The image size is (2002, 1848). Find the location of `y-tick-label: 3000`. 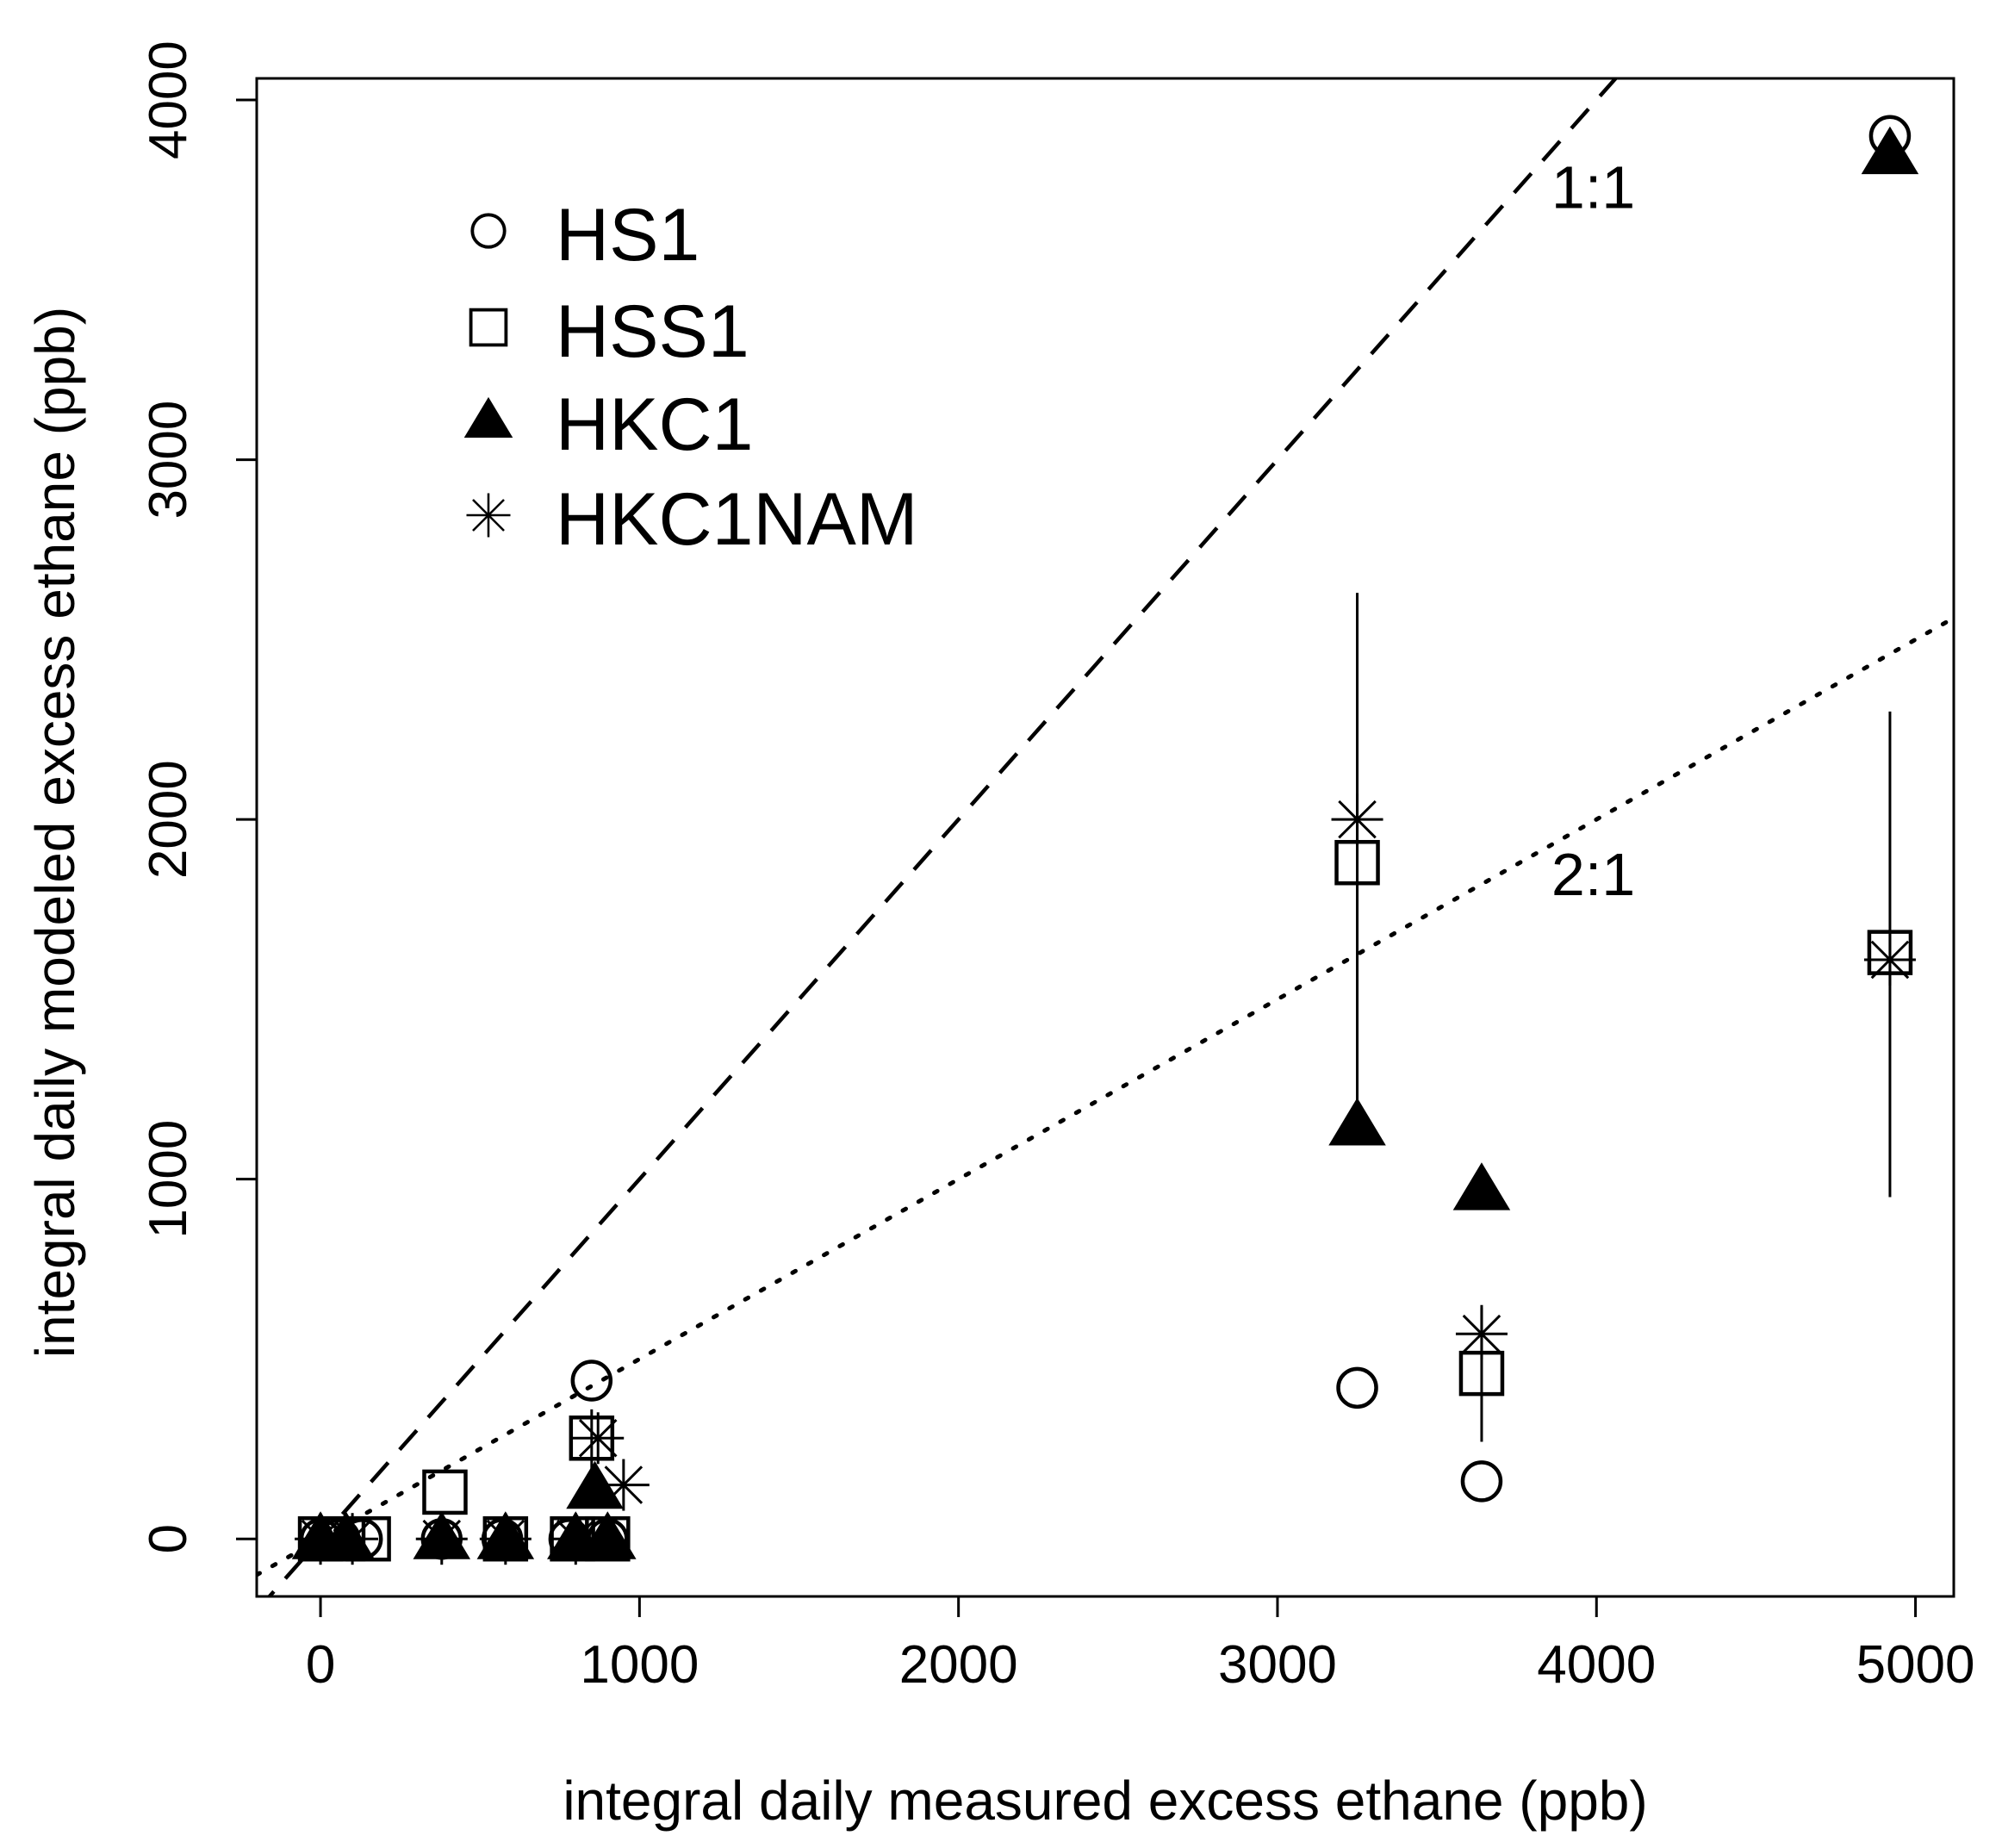

y-tick-label: 3000 is located at coordinates (169, 461).